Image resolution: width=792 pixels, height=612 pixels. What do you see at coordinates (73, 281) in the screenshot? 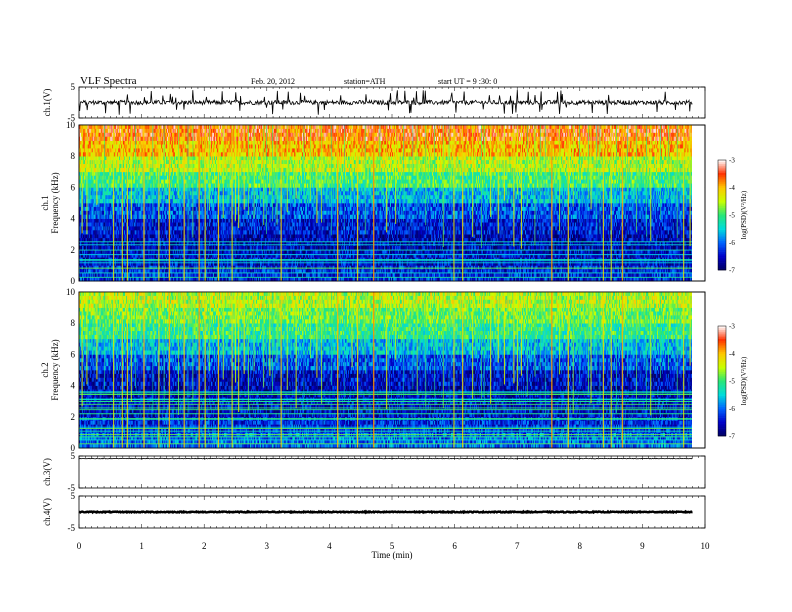
I see `y-tick-label: 0` at bounding box center [73, 281].